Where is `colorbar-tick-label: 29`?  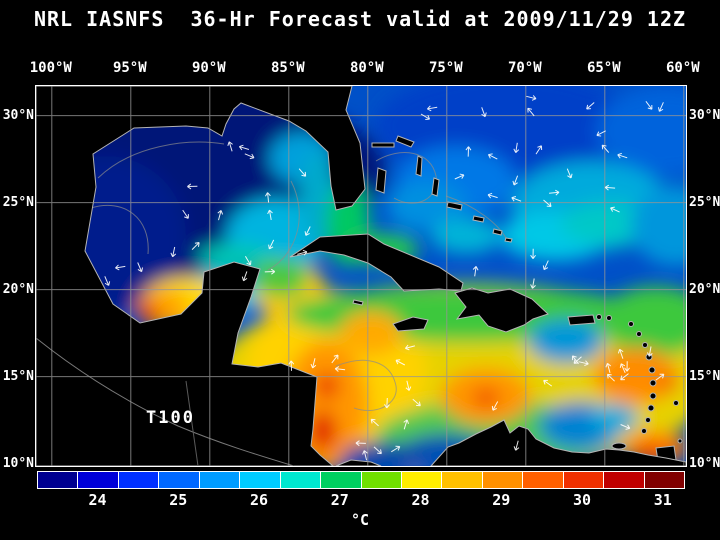 colorbar-tick-label: 29 is located at coordinates (501, 500).